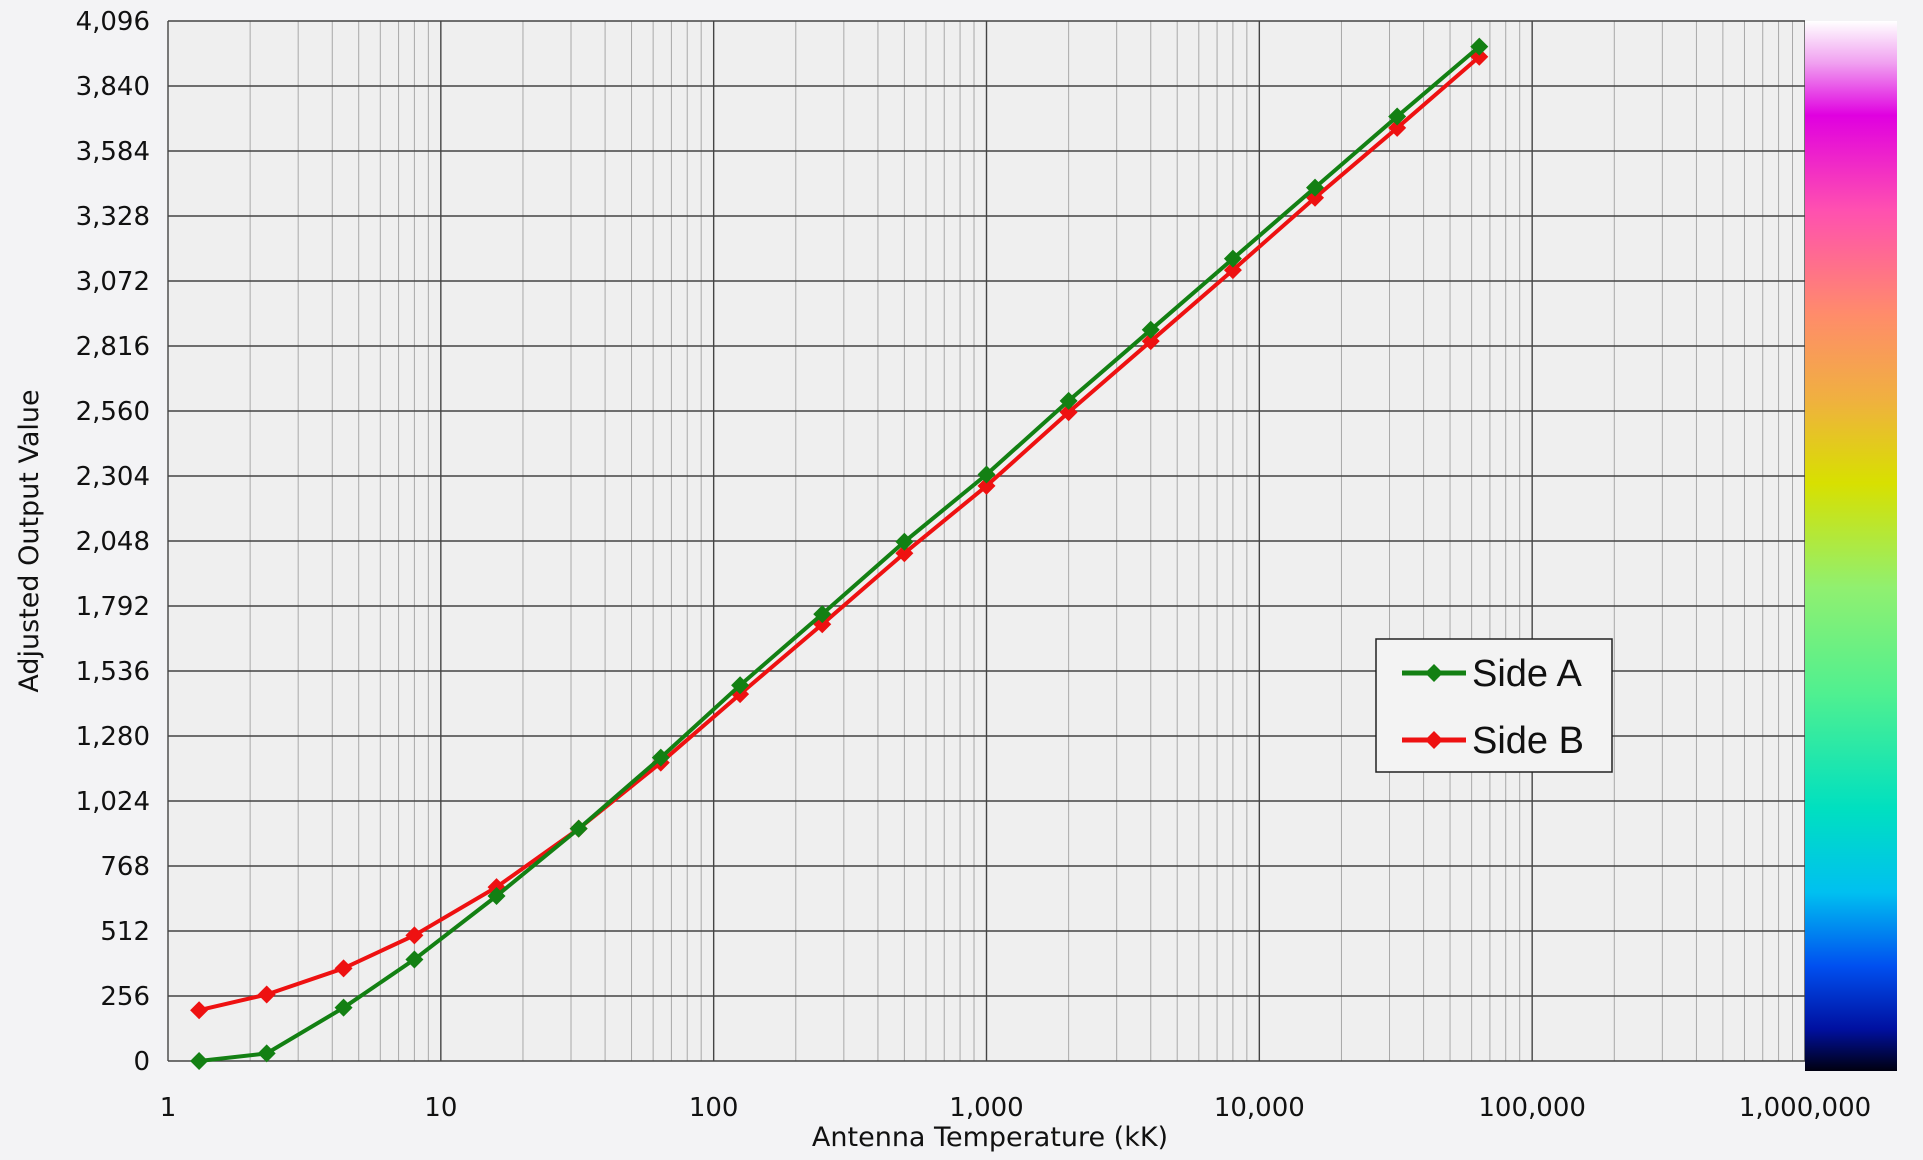 This screenshot has width=1923, height=1160. I want to click on legend-marker-side-b, so click(1434, 740).